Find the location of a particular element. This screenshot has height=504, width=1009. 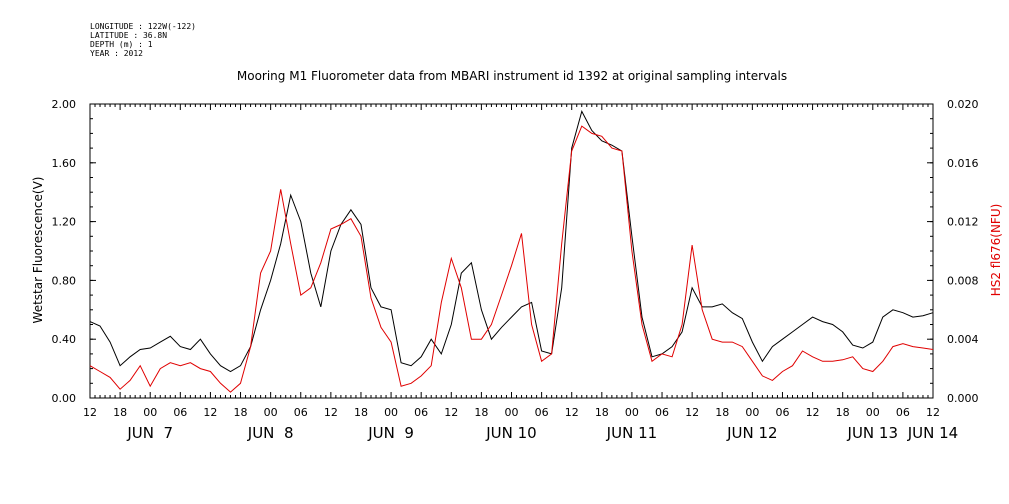

latitude-label: LATITUDE : 36.8N is located at coordinates (129, 35).